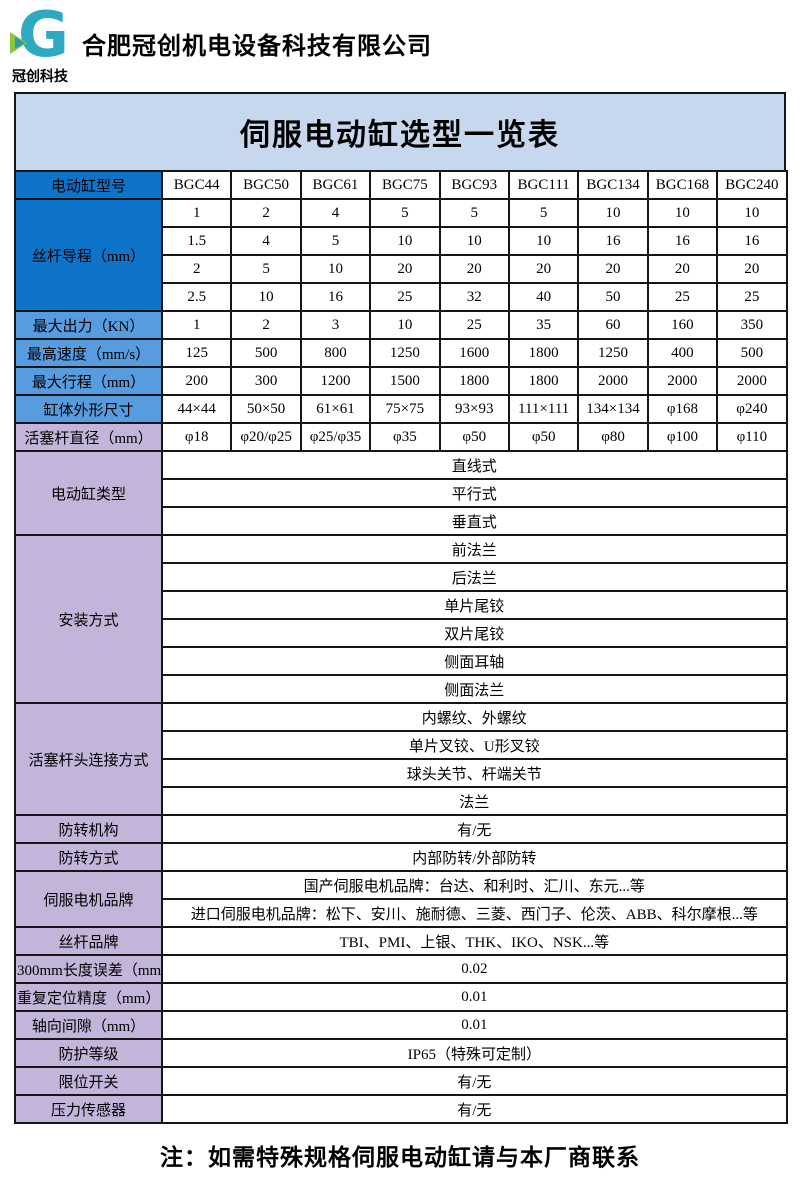 The height and width of the screenshot is (1187, 800). Describe the element at coordinates (613, 353) in the screenshot. I see `spec-cell: 1250` at that location.